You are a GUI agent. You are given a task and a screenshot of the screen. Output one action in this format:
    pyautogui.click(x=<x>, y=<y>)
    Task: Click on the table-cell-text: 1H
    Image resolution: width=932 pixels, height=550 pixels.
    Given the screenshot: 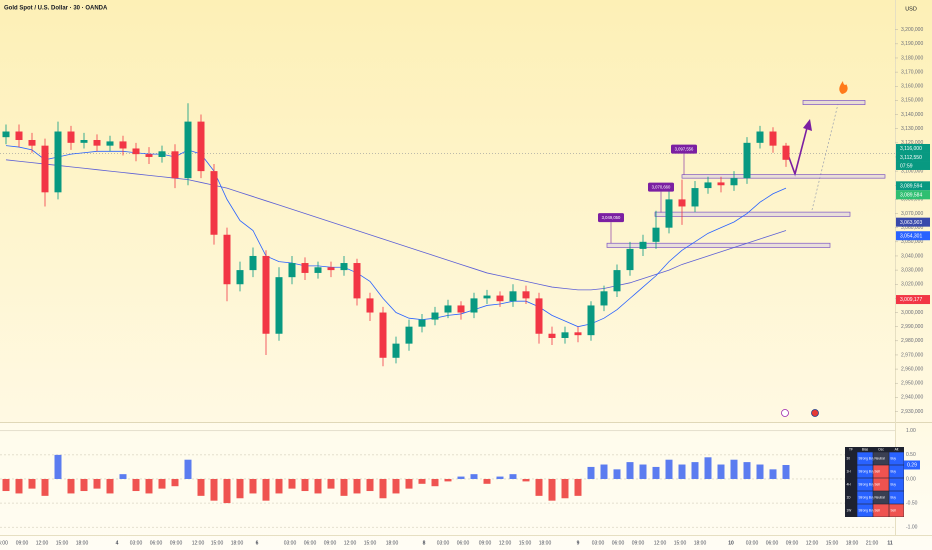 What is the action you would take?
    pyautogui.click(x=849, y=471)
    